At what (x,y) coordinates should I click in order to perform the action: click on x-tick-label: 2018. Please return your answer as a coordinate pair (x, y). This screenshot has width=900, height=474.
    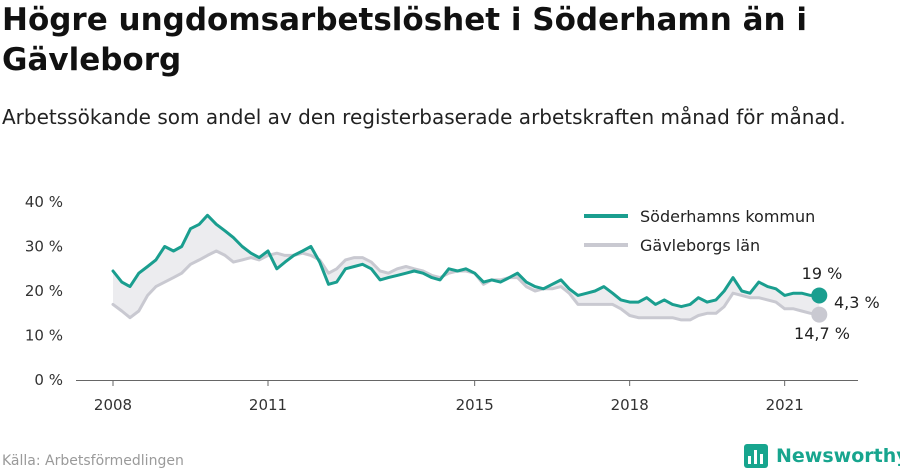
    Looking at the image, I should click on (630, 405).